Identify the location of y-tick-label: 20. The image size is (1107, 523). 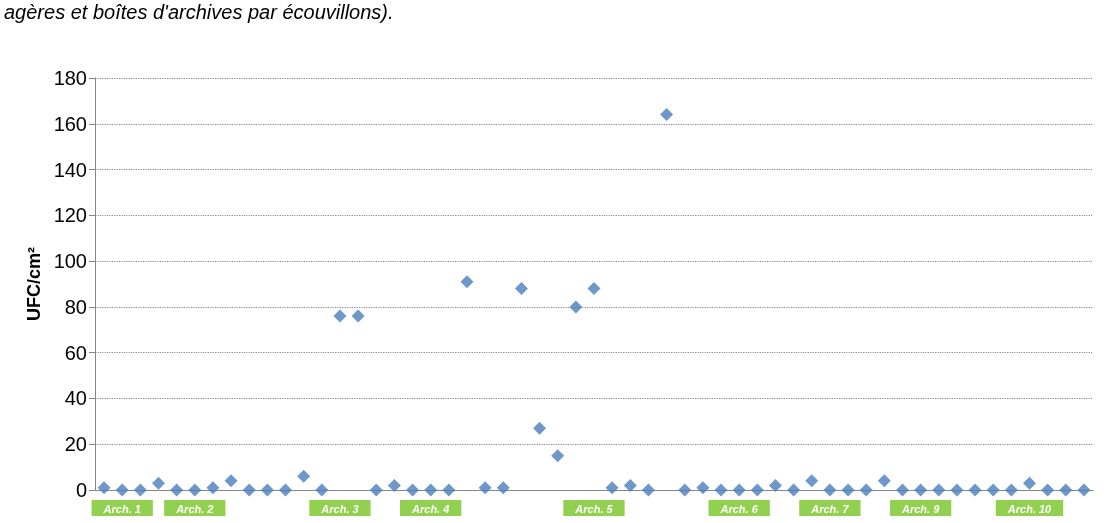
(75, 444).